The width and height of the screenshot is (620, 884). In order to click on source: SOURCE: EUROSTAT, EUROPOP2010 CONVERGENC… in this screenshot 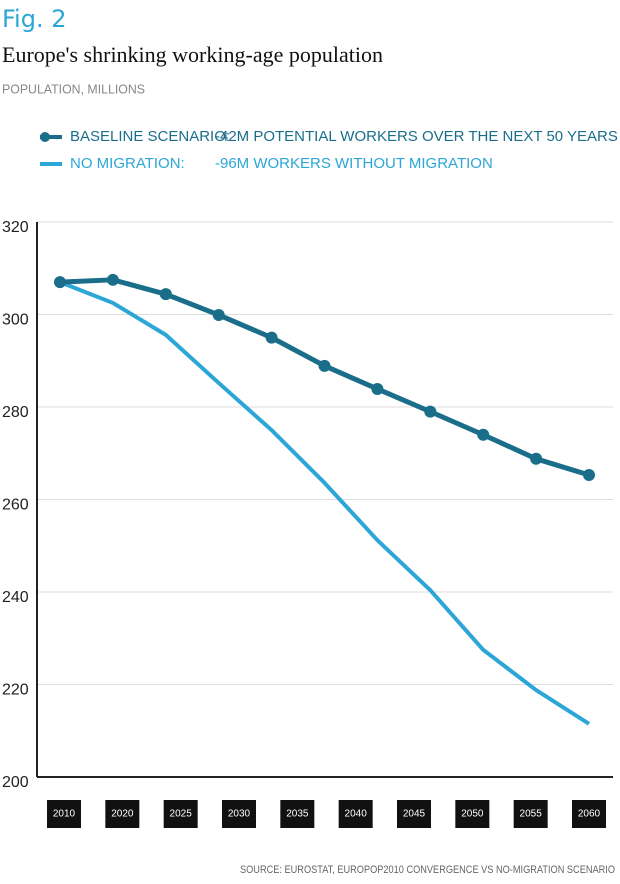, I will do `click(427, 870)`.